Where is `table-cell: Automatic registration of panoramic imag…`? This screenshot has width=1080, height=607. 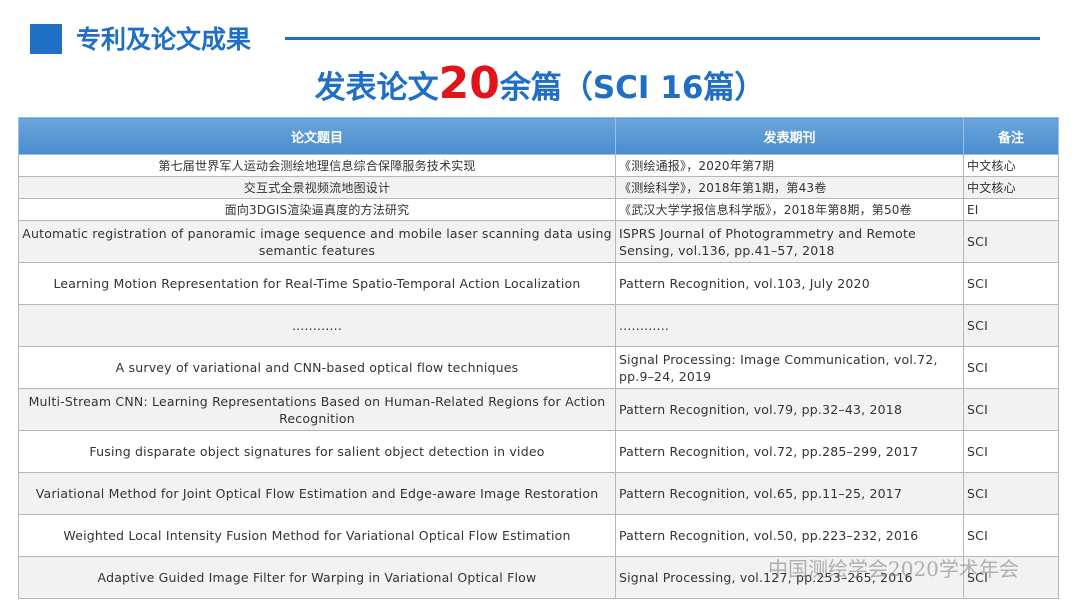
table-cell: Automatic registration of panoramic imag… is located at coordinates (317, 241).